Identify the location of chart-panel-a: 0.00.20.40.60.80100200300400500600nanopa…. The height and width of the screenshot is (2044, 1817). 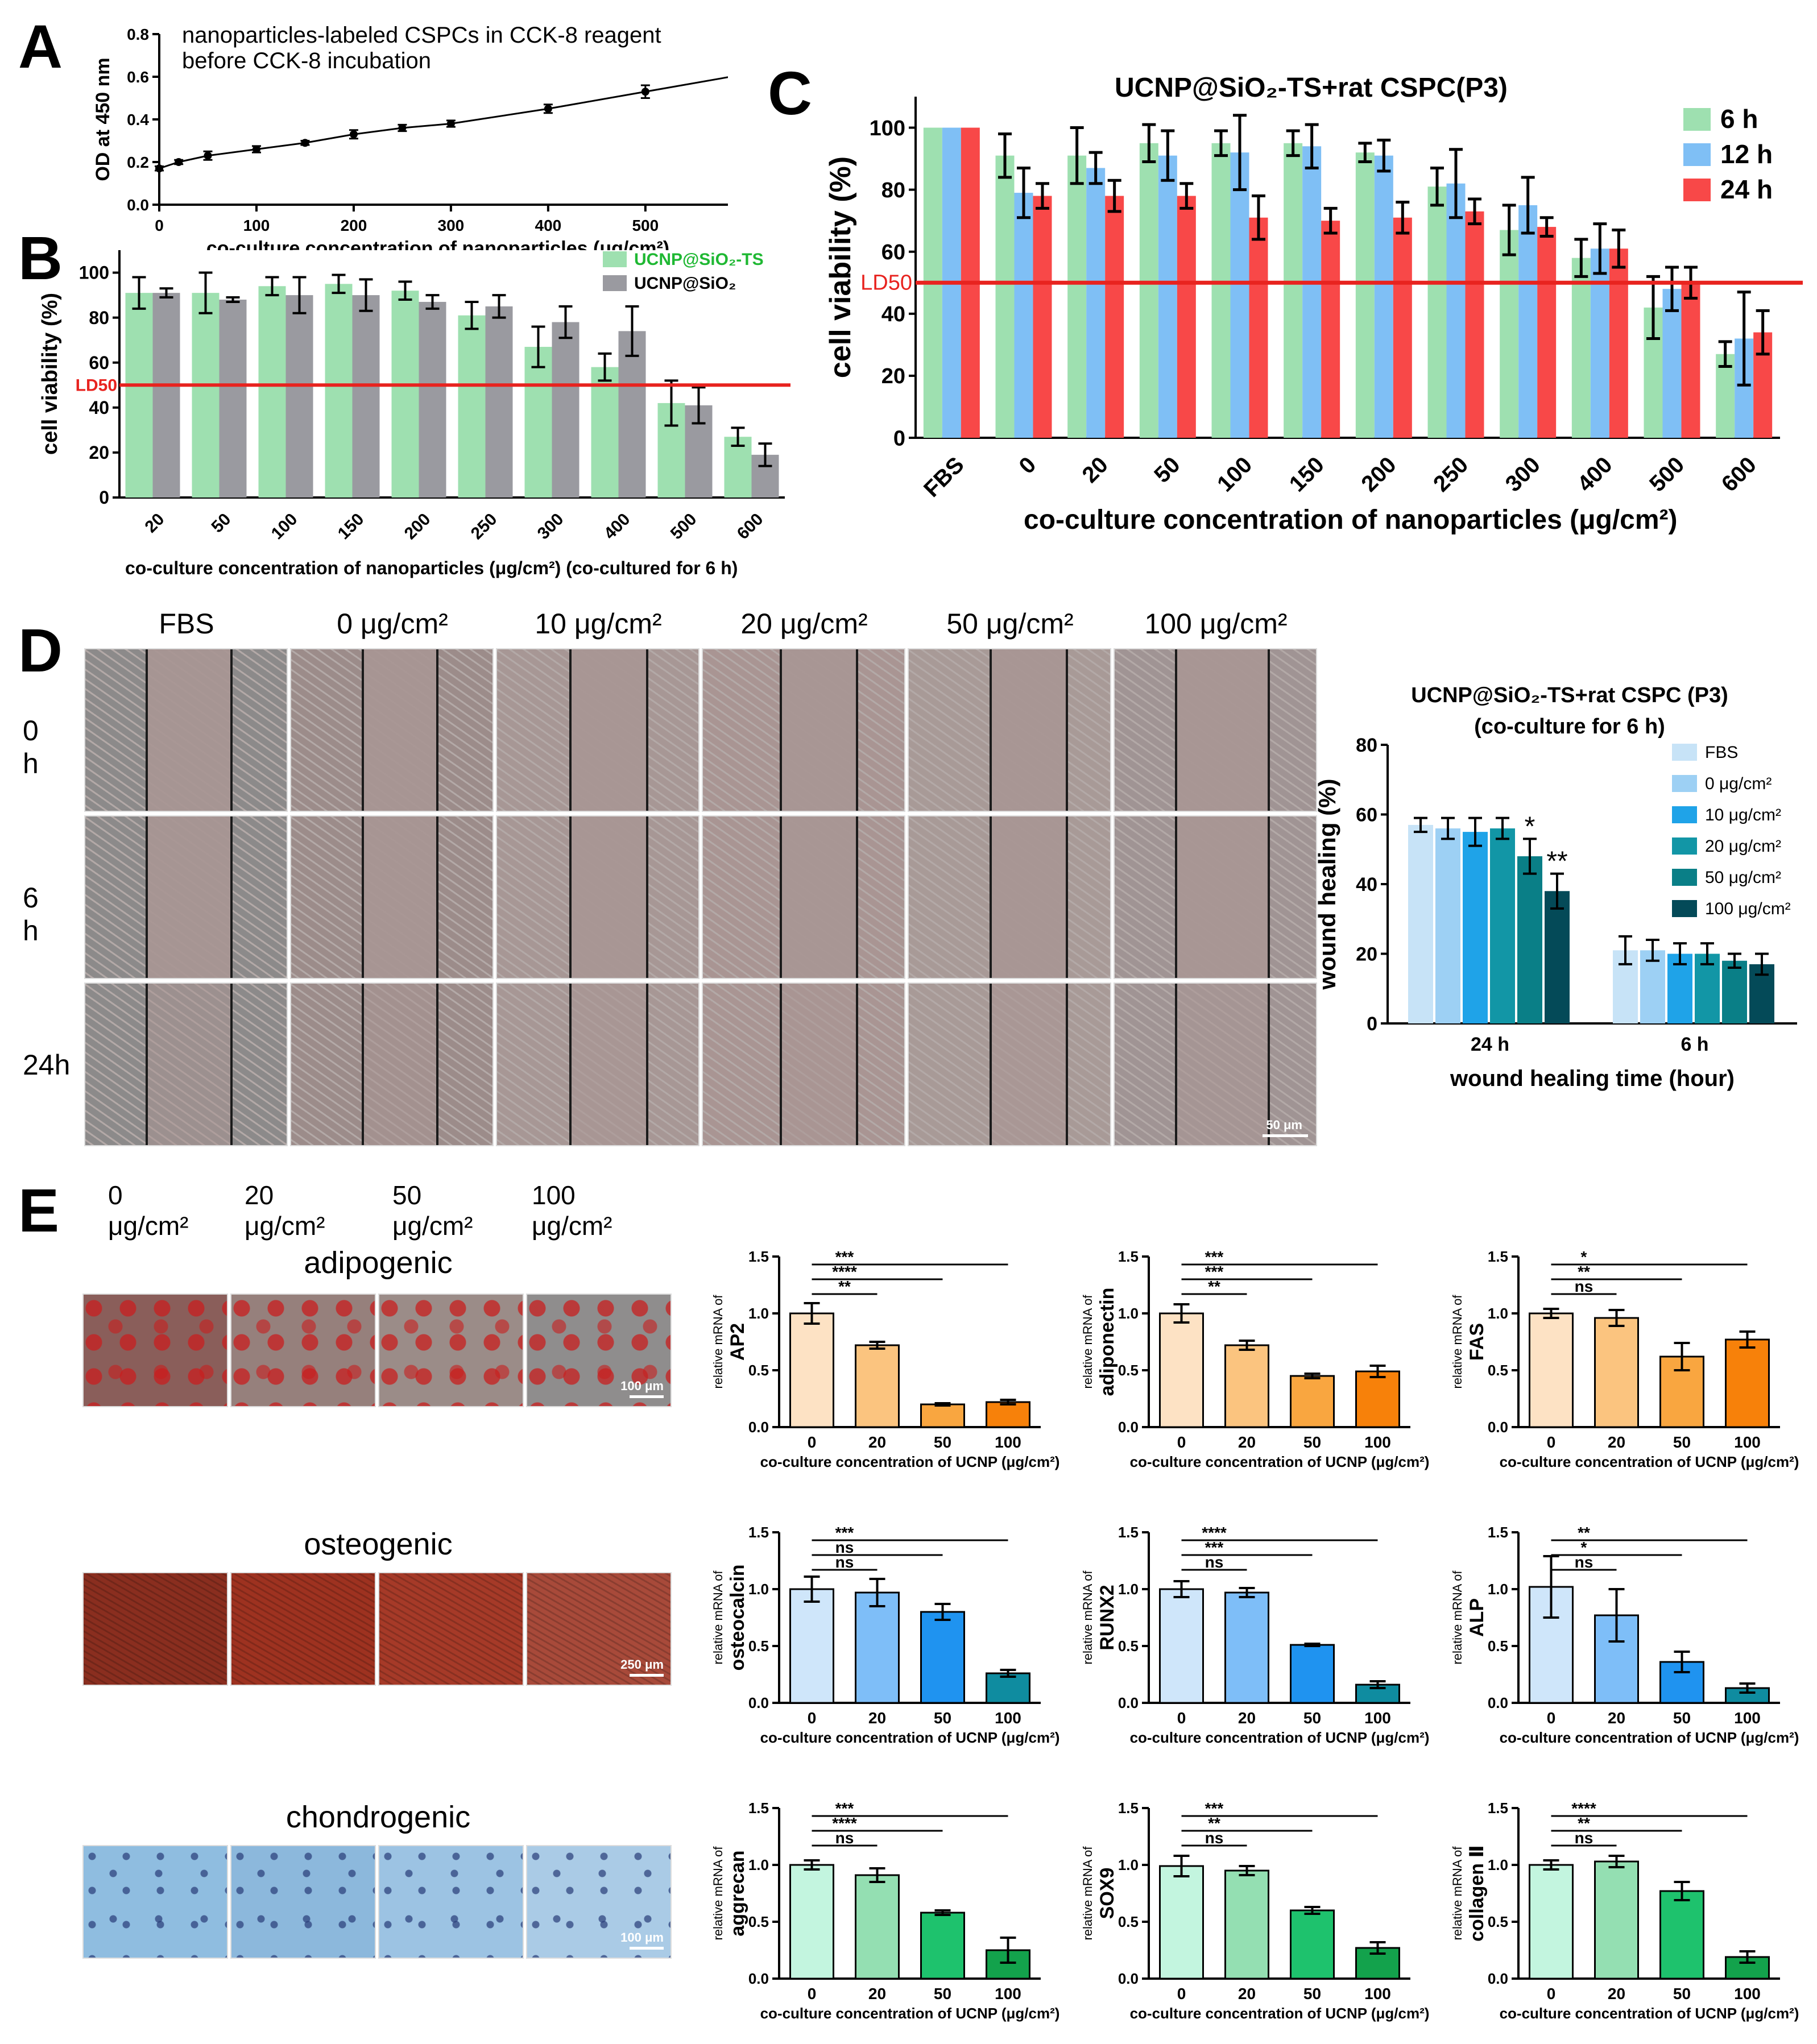
(410, 136).